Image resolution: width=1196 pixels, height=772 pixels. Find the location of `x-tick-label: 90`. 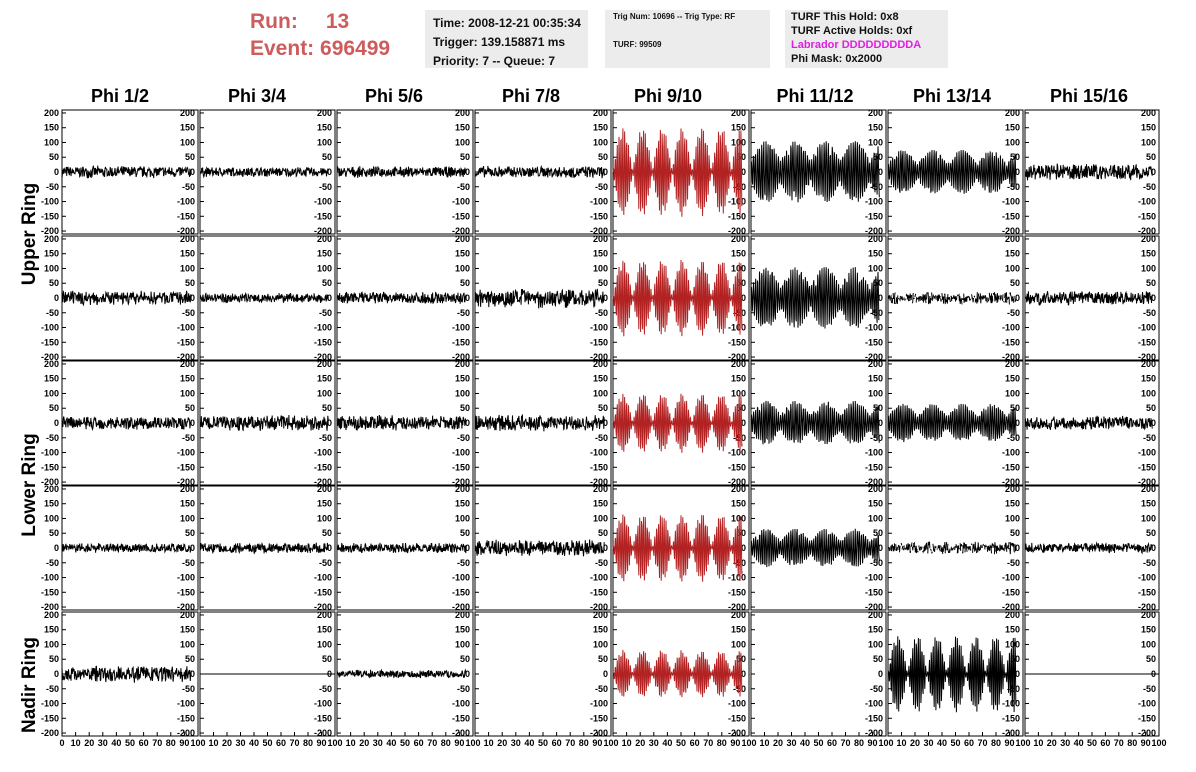

x-tick-label: 90 is located at coordinates (184, 743).